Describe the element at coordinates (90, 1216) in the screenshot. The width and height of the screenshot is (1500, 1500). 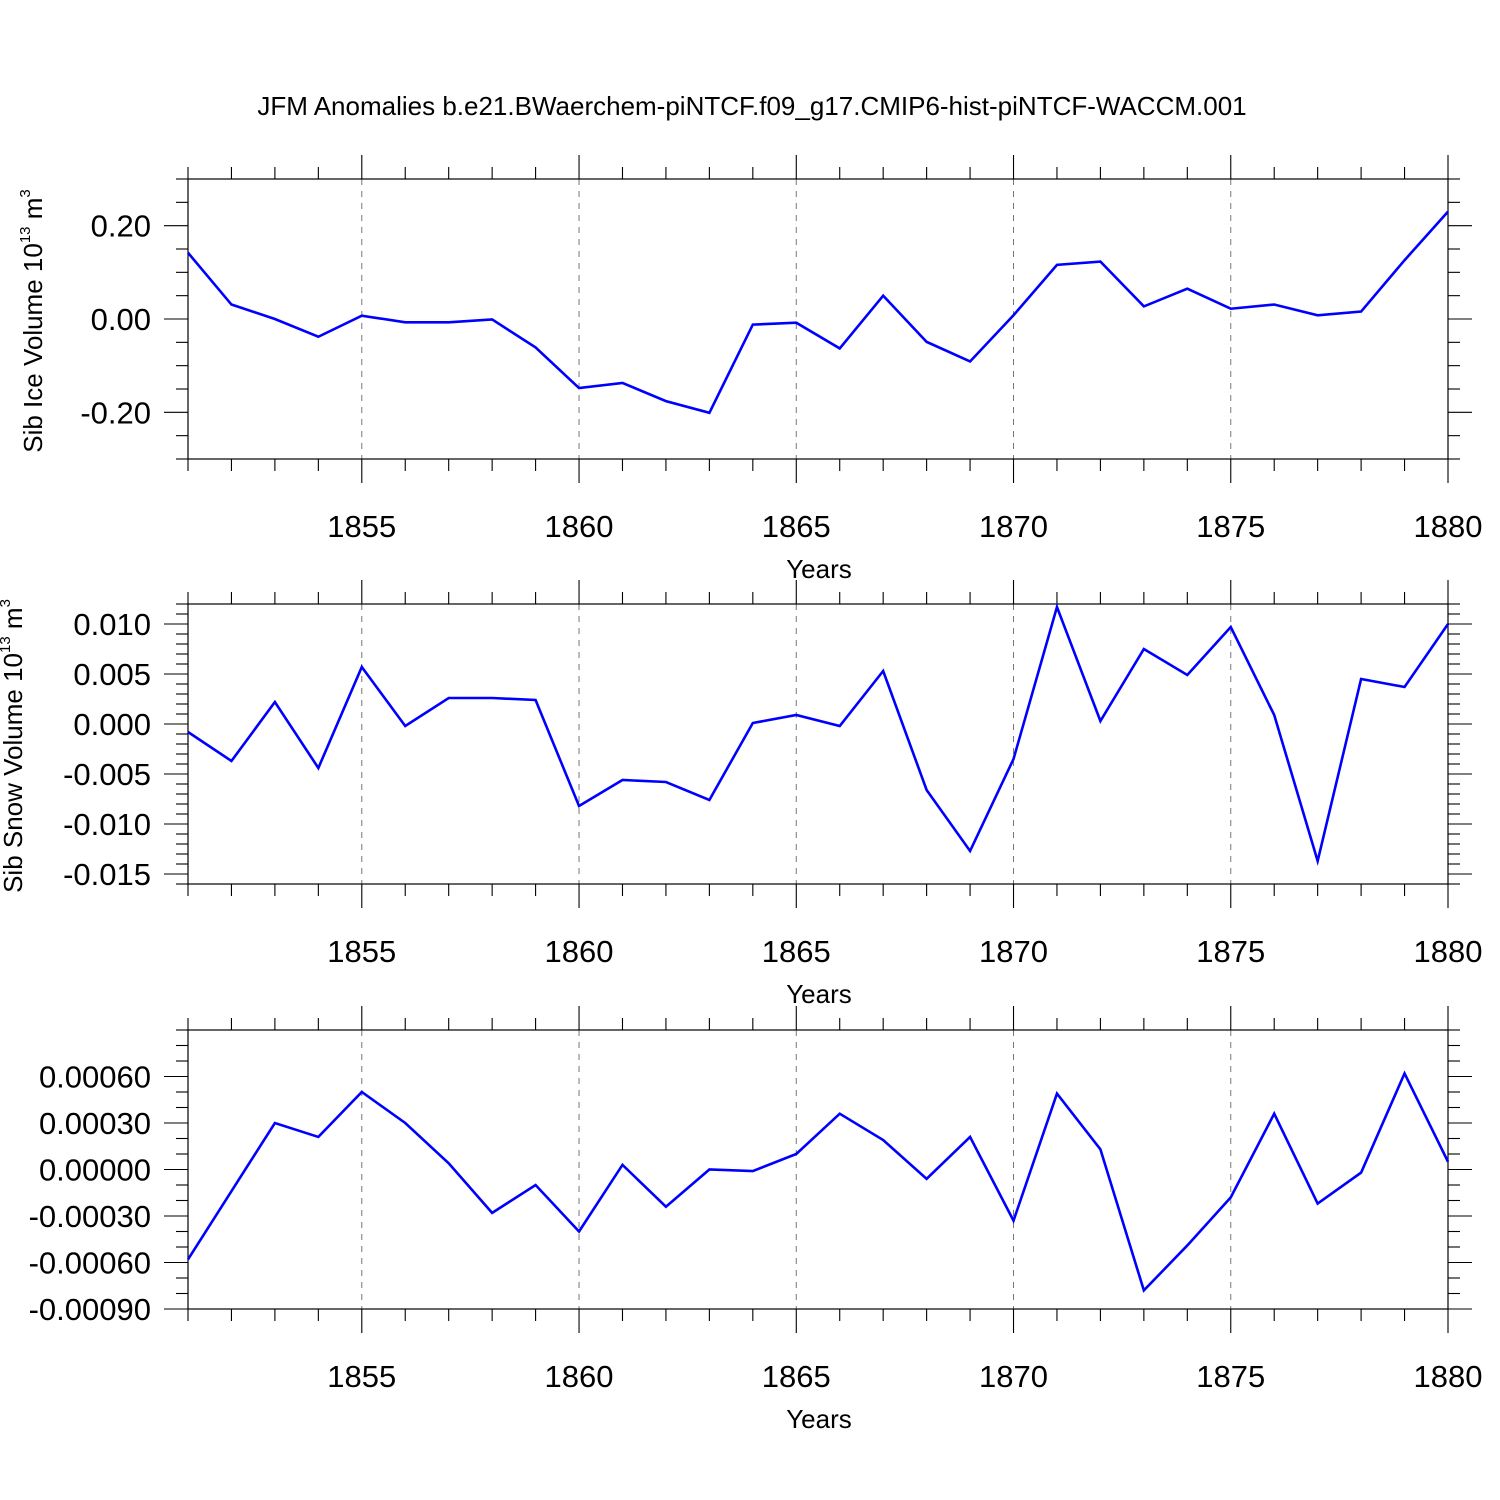
I see `y-tick-label: -0.00030` at that location.